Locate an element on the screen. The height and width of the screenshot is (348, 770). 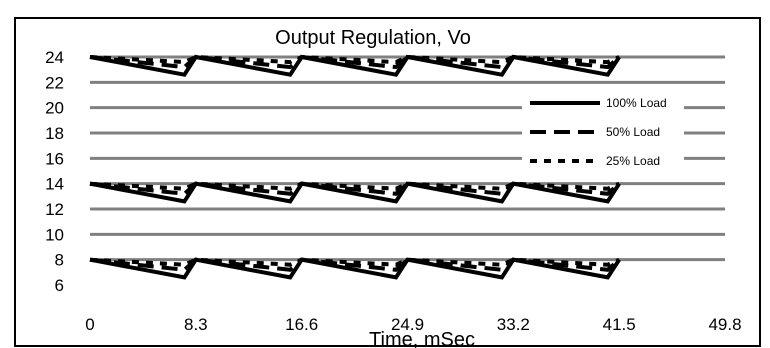
legend-label: 25% Load is located at coordinates (633, 161).